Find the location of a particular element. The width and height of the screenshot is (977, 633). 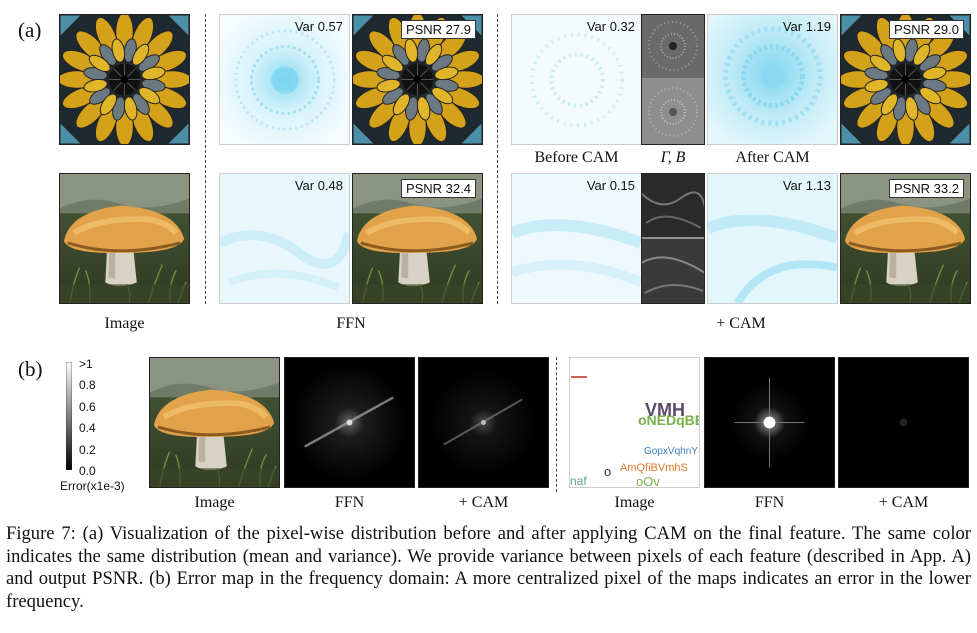

colorbar-title: Error(x1e-3) is located at coordinates (92, 486).